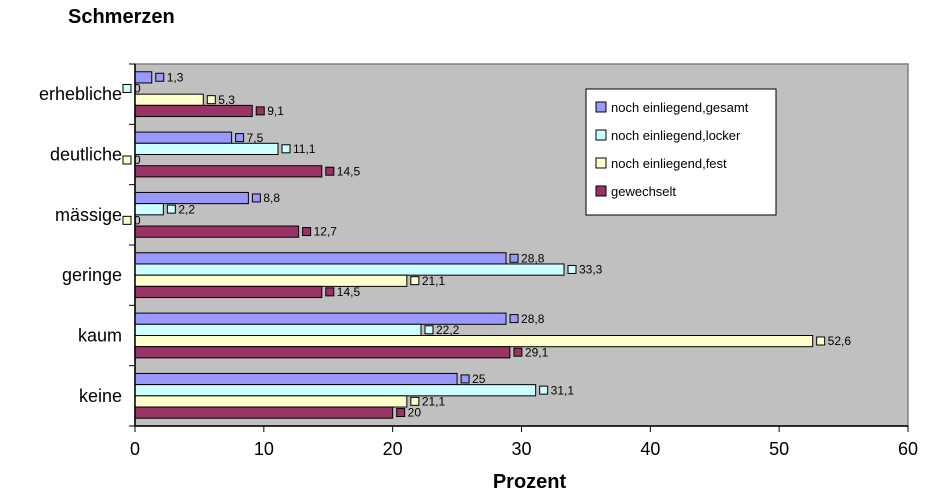 The image size is (925, 491). What do you see at coordinates (86, 155) in the screenshot?
I see `category-label-2: deutliche` at bounding box center [86, 155].